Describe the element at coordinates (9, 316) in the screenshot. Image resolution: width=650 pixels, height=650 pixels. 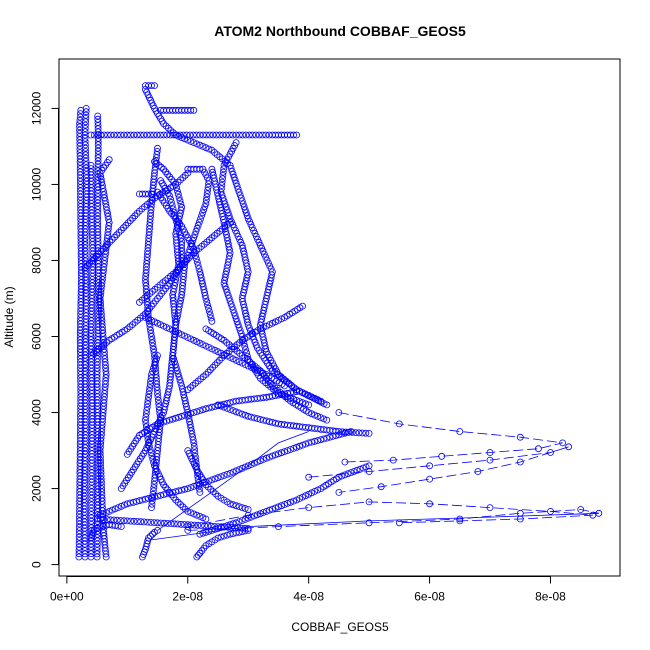
I see `y-axis-label: Altitude (m)` at that location.